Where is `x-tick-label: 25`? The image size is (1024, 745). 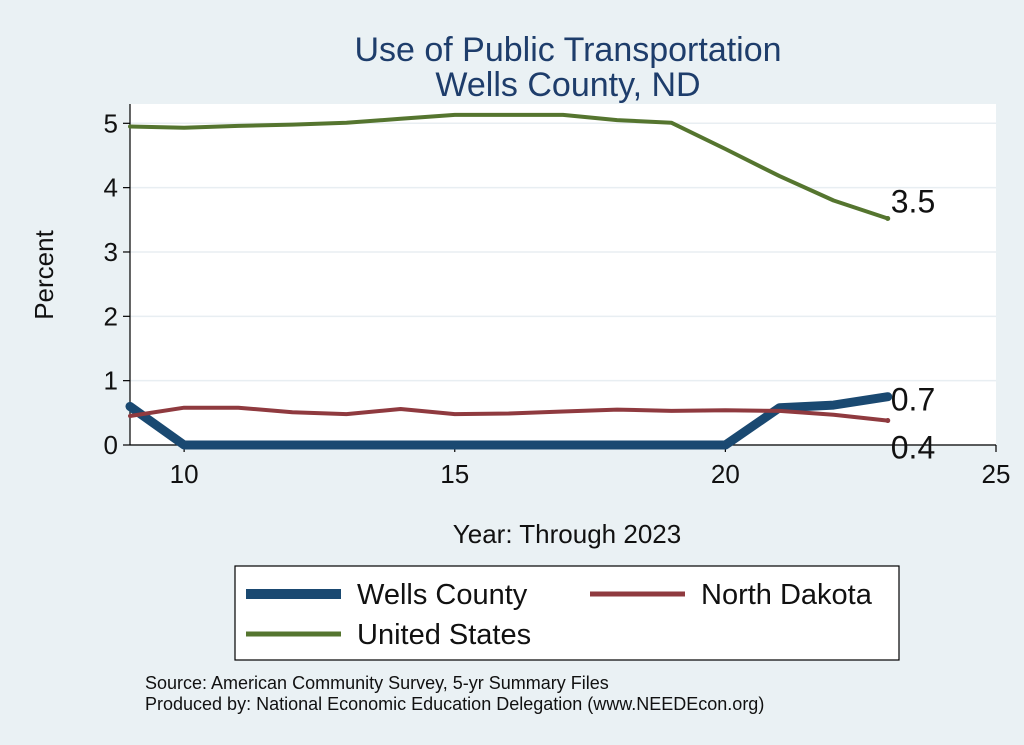
x-tick-label: 25 is located at coordinates (996, 474).